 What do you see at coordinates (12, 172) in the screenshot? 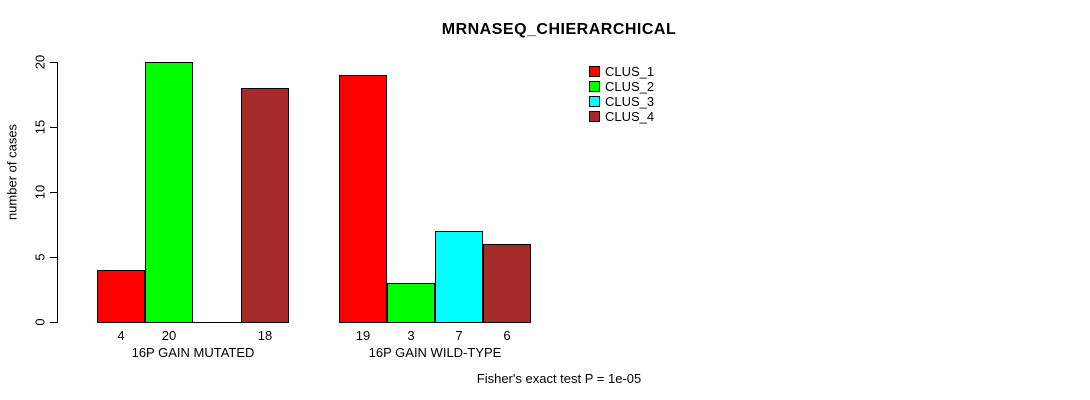
I see `y-axis-title: number of cases` at bounding box center [12, 172].